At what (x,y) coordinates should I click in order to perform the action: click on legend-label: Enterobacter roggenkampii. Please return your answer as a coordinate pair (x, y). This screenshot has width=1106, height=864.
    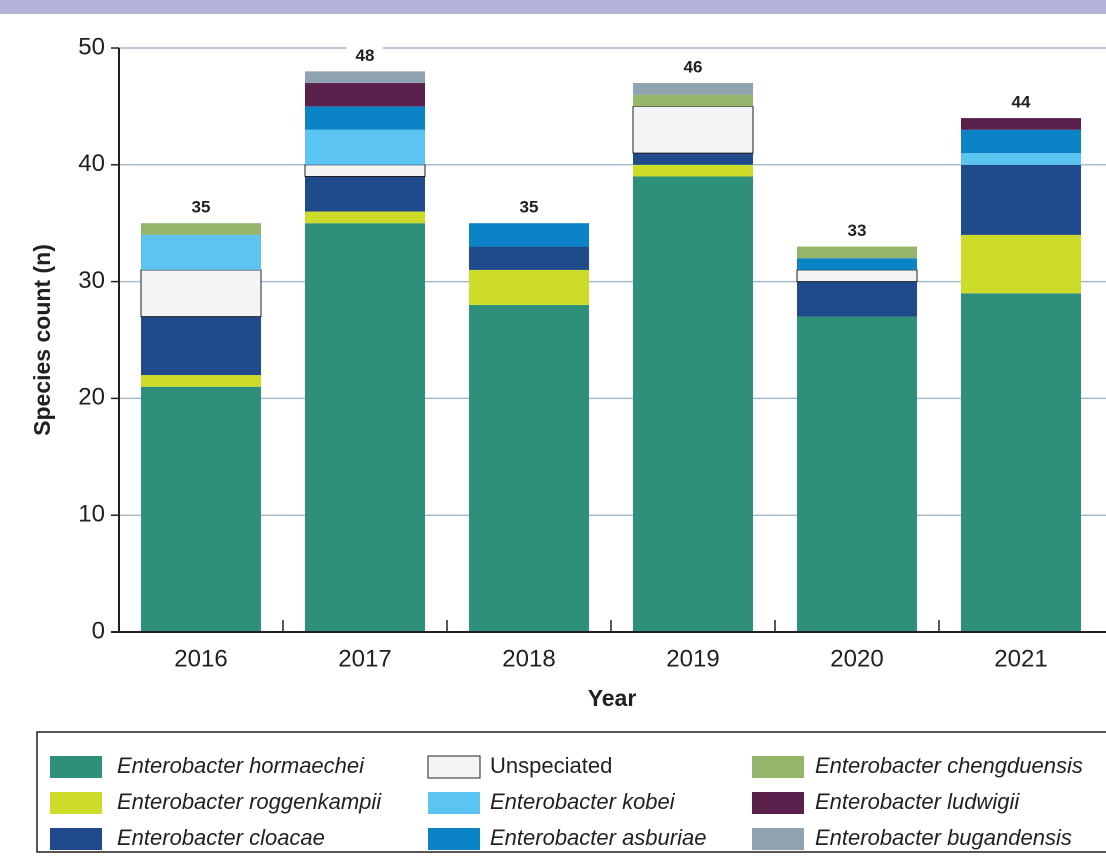
    Looking at the image, I should click on (249, 801).